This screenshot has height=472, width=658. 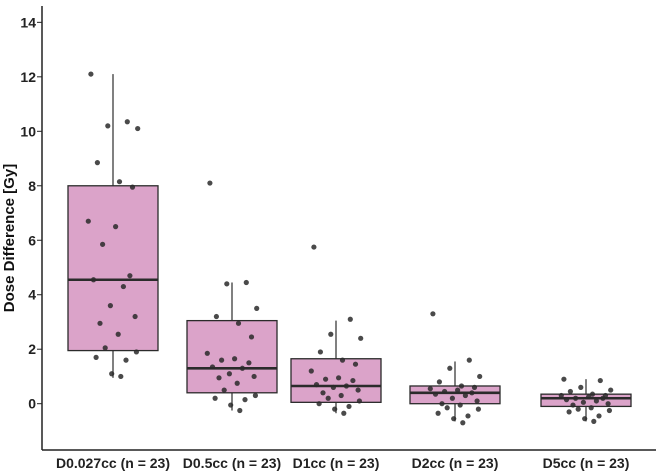 I want to click on y-tick-label: 0, so click(x=32, y=404).